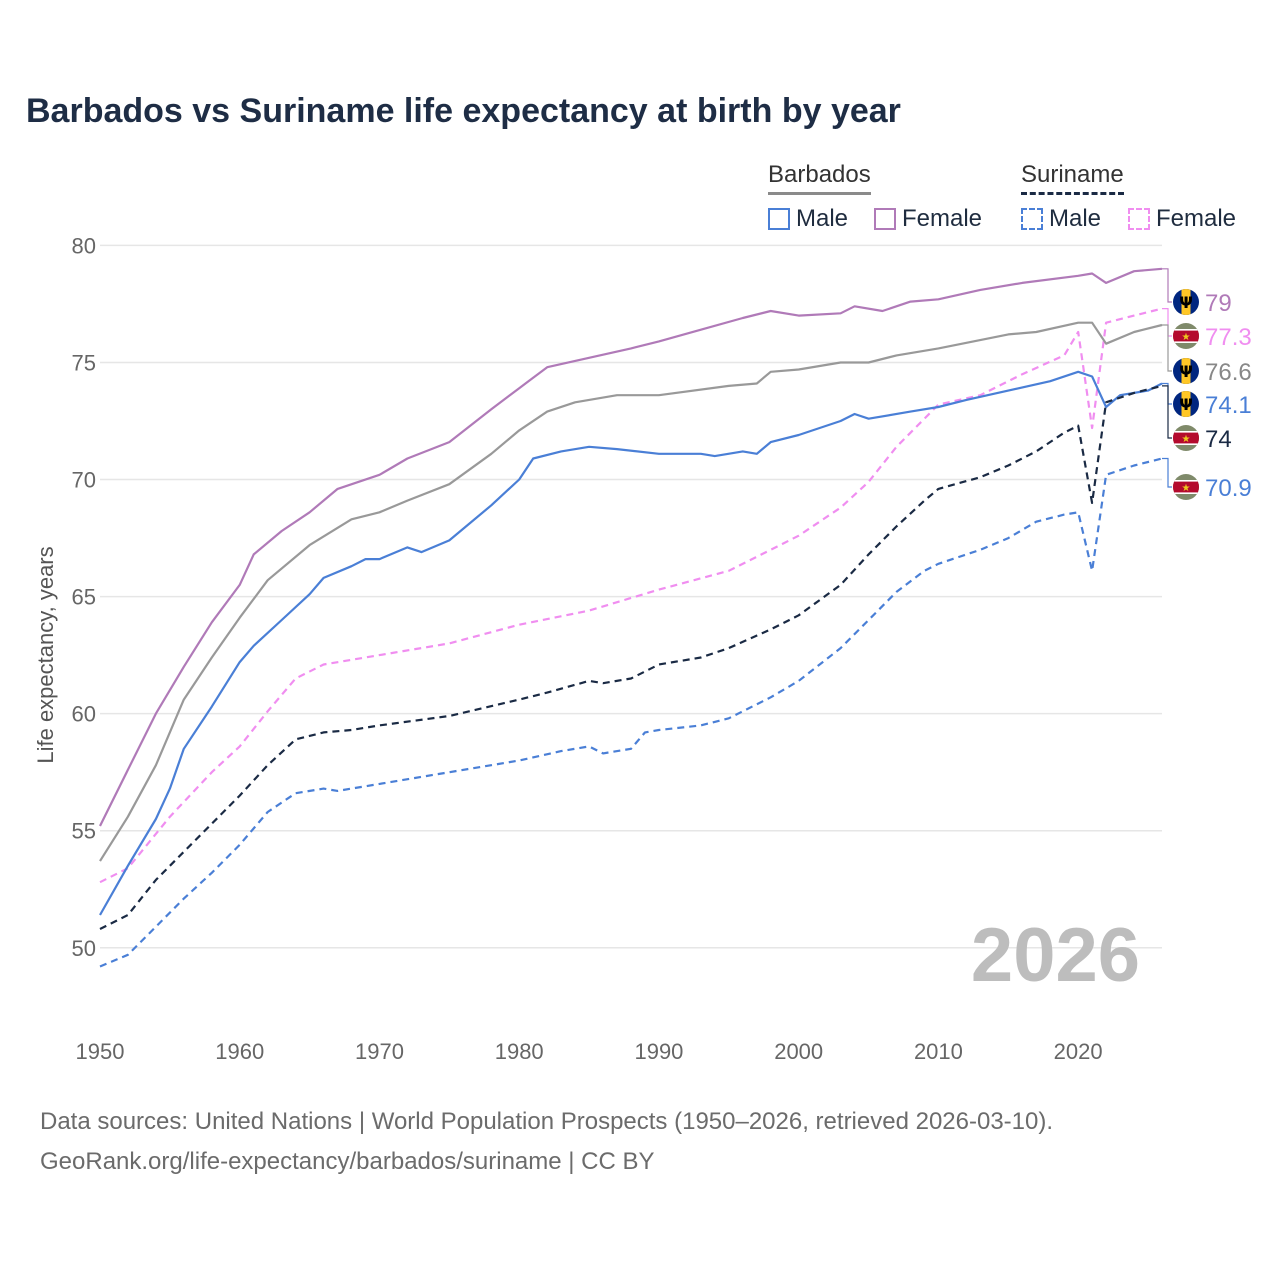 Image resolution: width=1280 pixels, height=1280 pixels. Describe the element at coordinates (1078, 1051) in the screenshot. I see `x-tick-label: 2020` at that location.